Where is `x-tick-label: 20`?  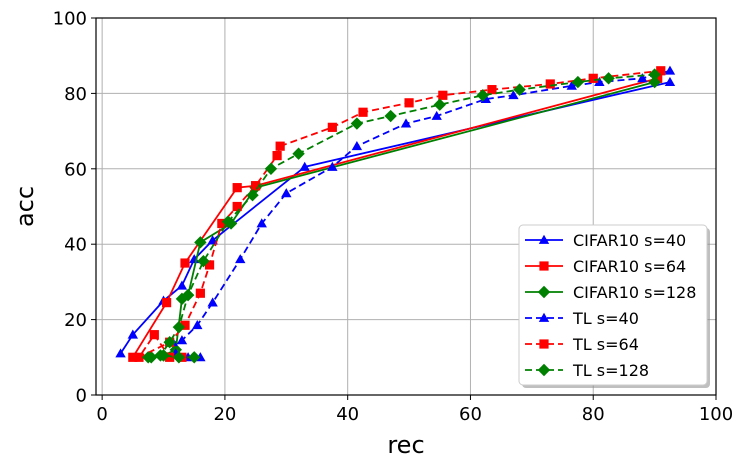 x-tick-label: 20 is located at coordinates (224, 414).